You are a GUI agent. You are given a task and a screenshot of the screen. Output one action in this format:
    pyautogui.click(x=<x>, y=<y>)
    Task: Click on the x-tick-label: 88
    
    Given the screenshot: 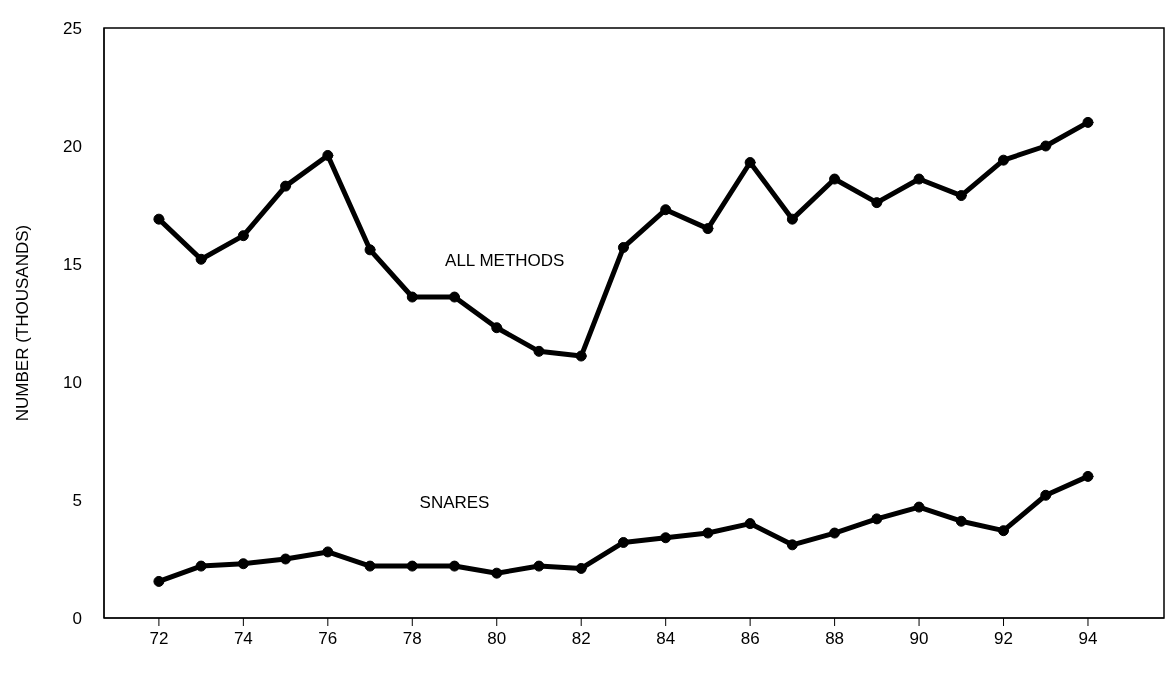 What is the action you would take?
    pyautogui.click(x=835, y=639)
    